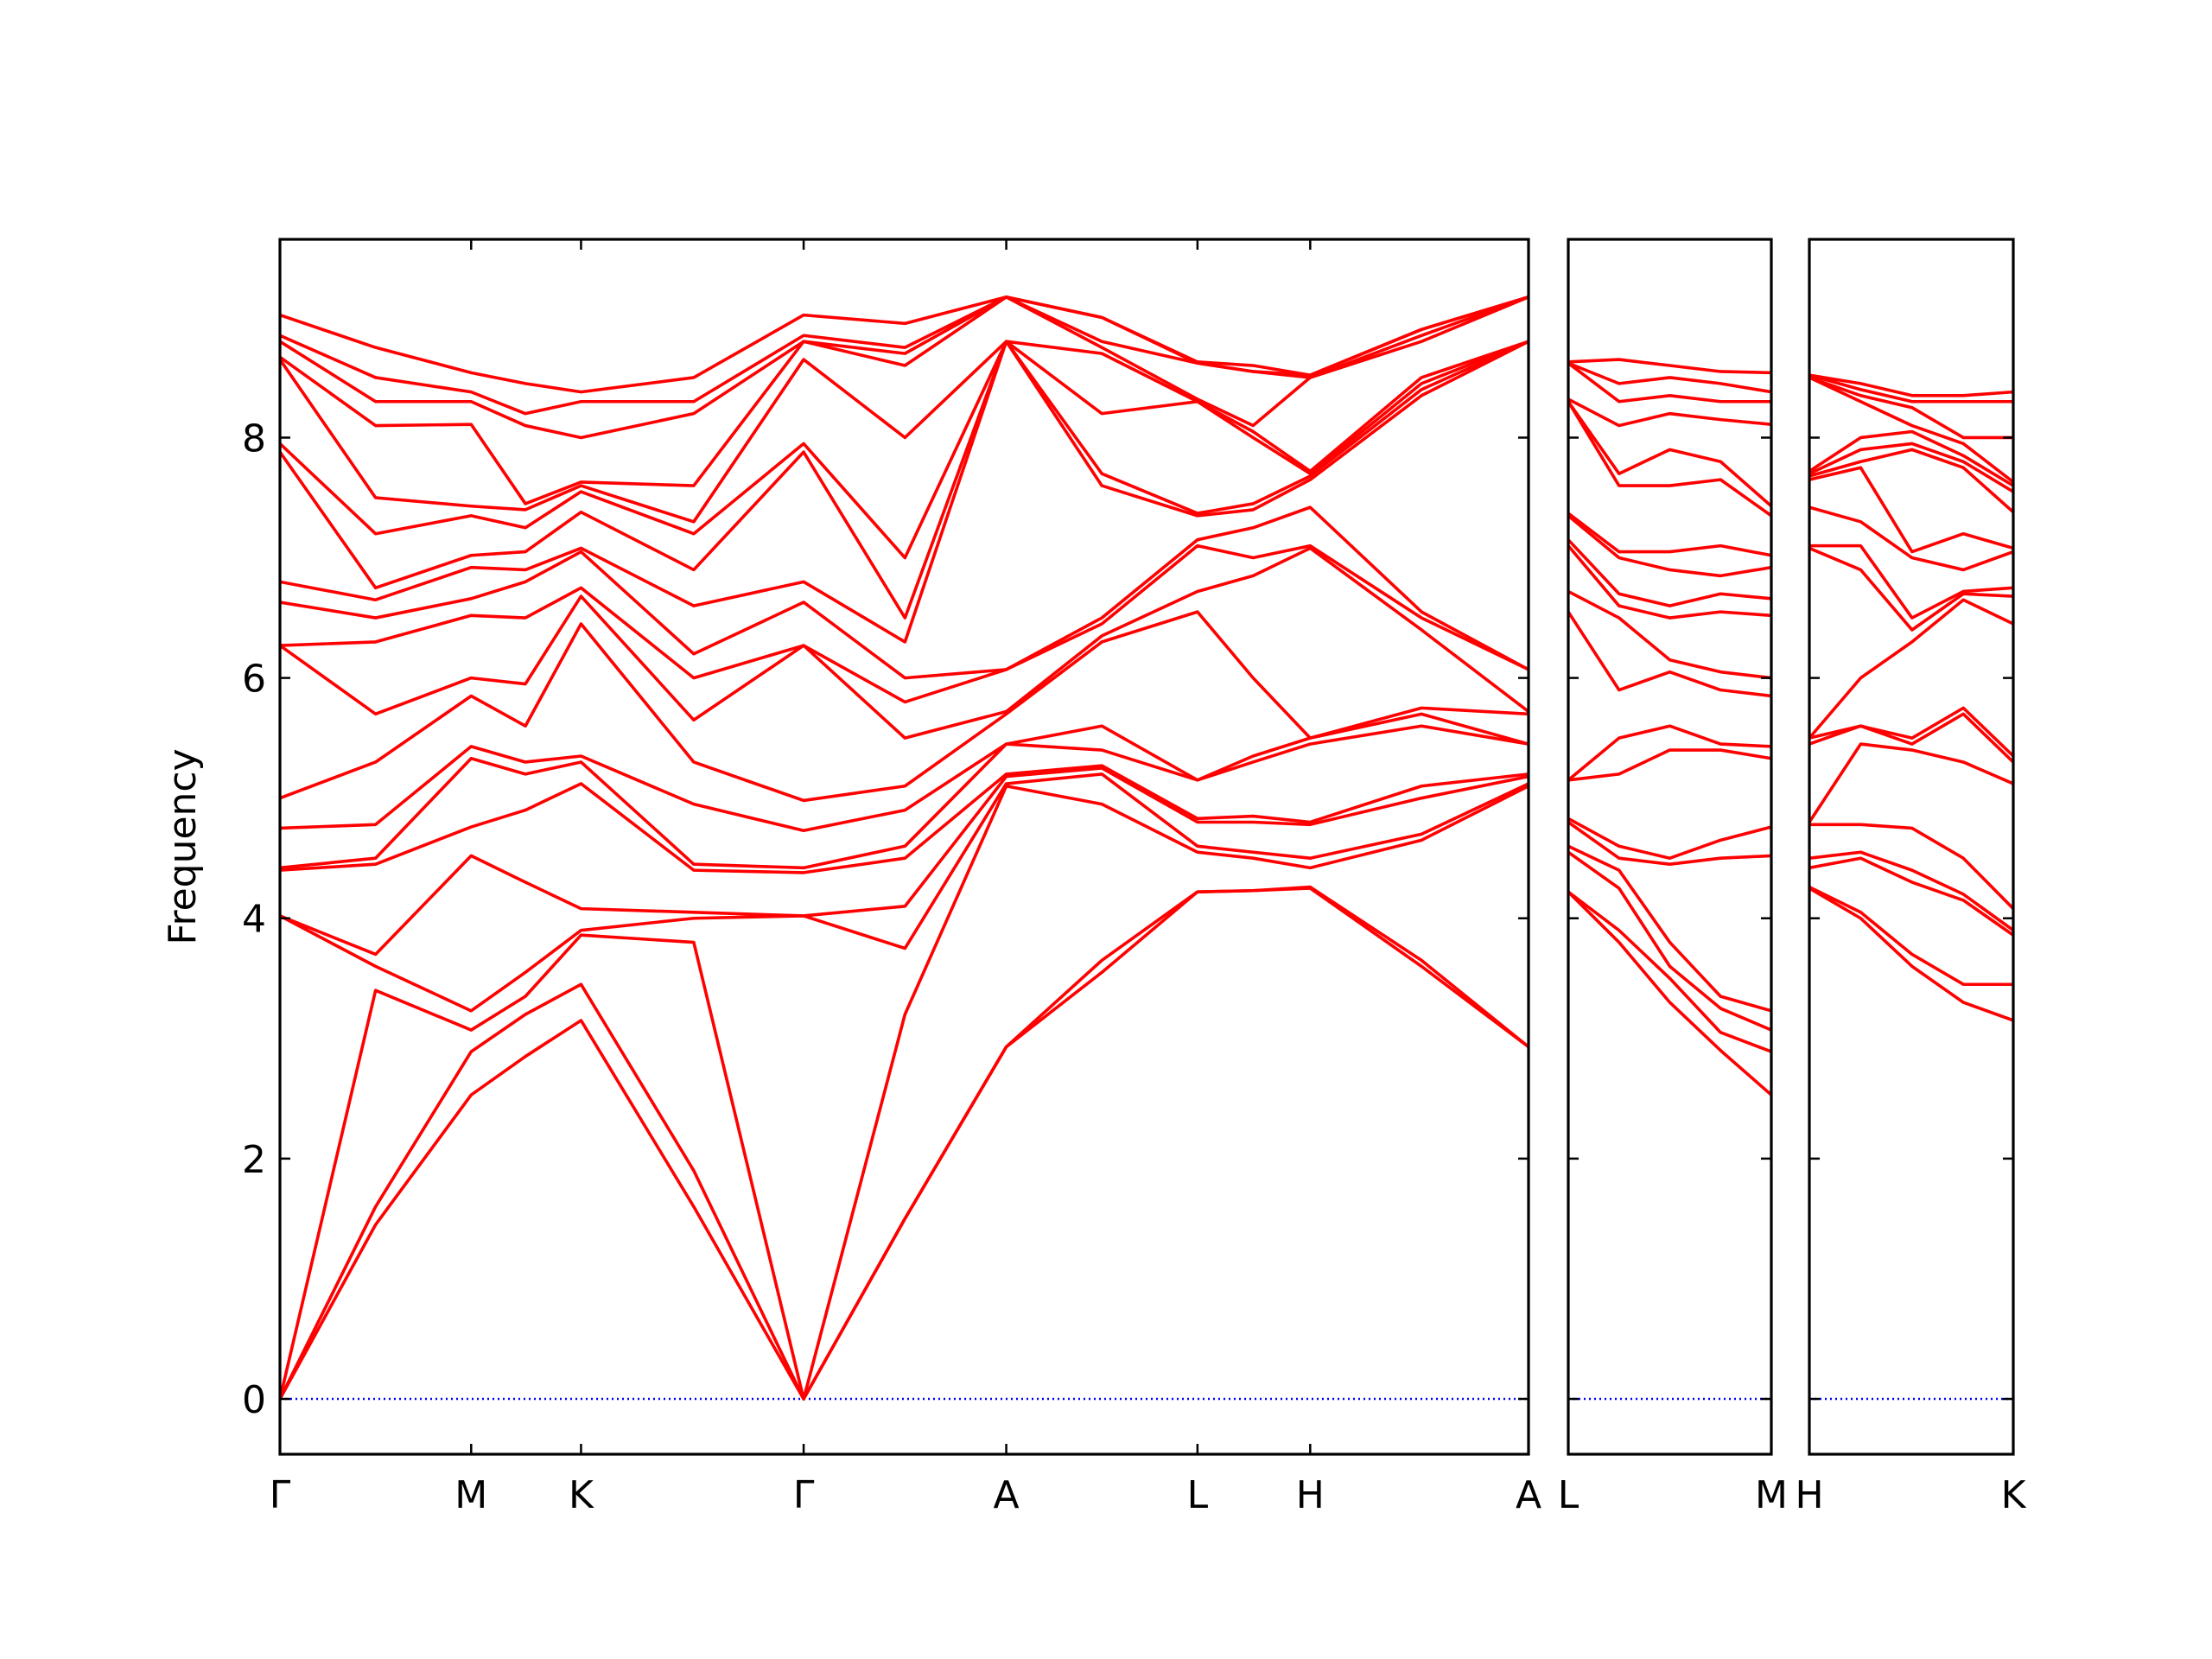  Describe the element at coordinates (254, 680) in the screenshot. I see `y-tick-label: 6` at that location.